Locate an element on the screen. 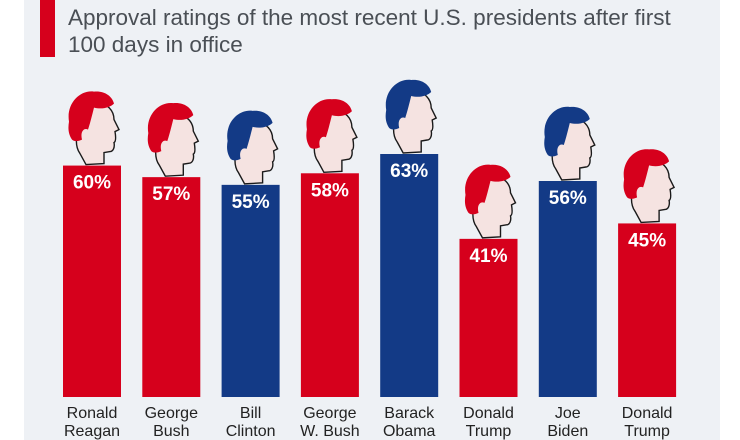  title-accent-bar is located at coordinates (47, 28).